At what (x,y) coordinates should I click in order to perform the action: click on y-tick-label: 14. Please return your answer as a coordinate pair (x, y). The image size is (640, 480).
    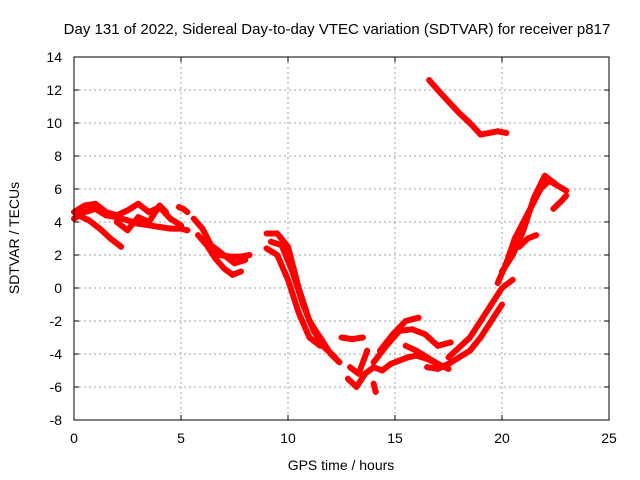
    Looking at the image, I should click on (54, 57).